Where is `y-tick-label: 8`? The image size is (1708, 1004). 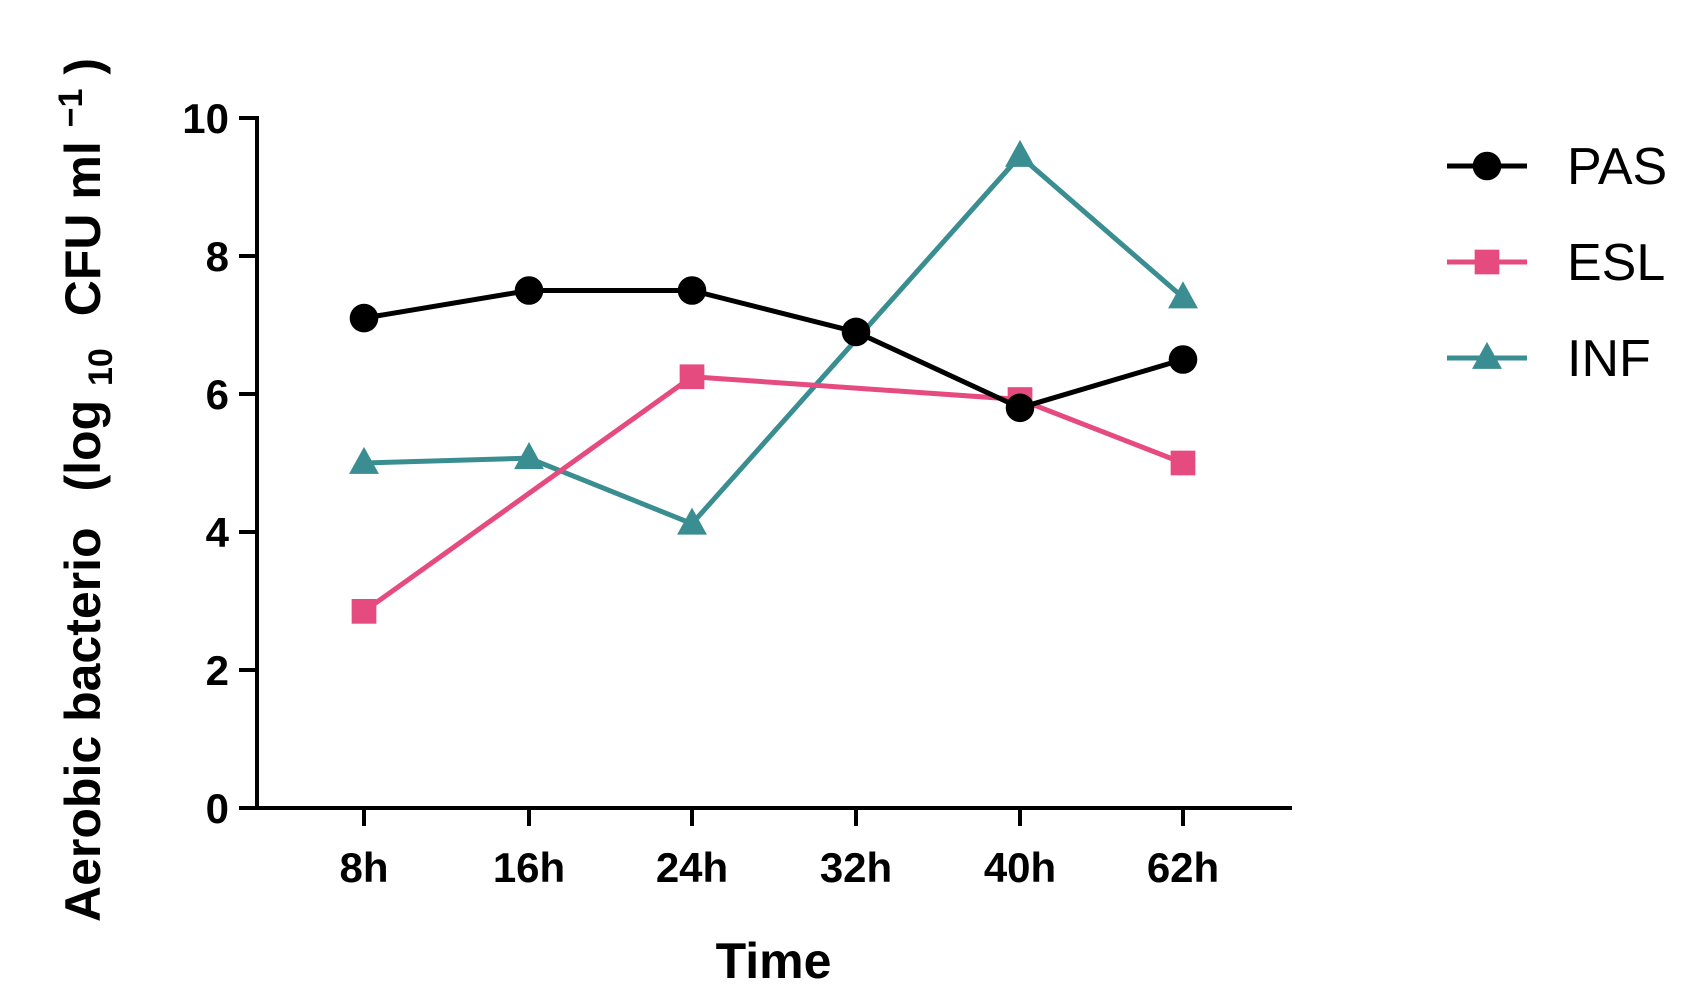
y-tick-label: 8 is located at coordinates (217, 256).